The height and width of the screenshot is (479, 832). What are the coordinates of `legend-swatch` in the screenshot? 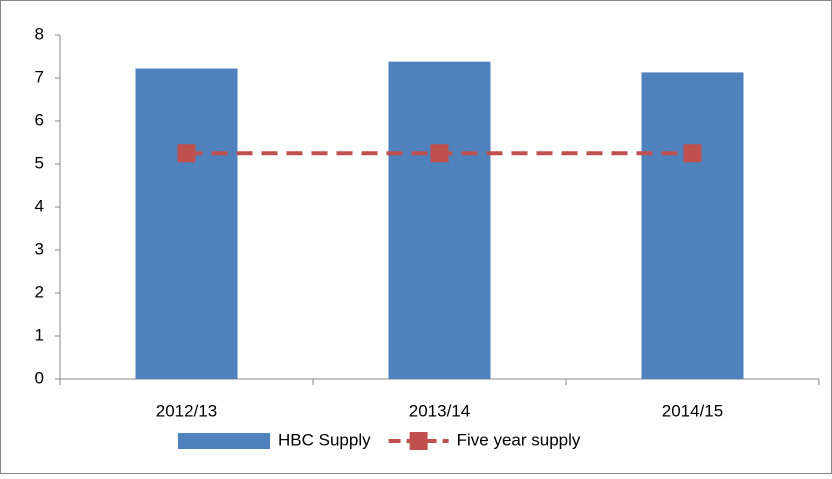 It's located at (224, 441).